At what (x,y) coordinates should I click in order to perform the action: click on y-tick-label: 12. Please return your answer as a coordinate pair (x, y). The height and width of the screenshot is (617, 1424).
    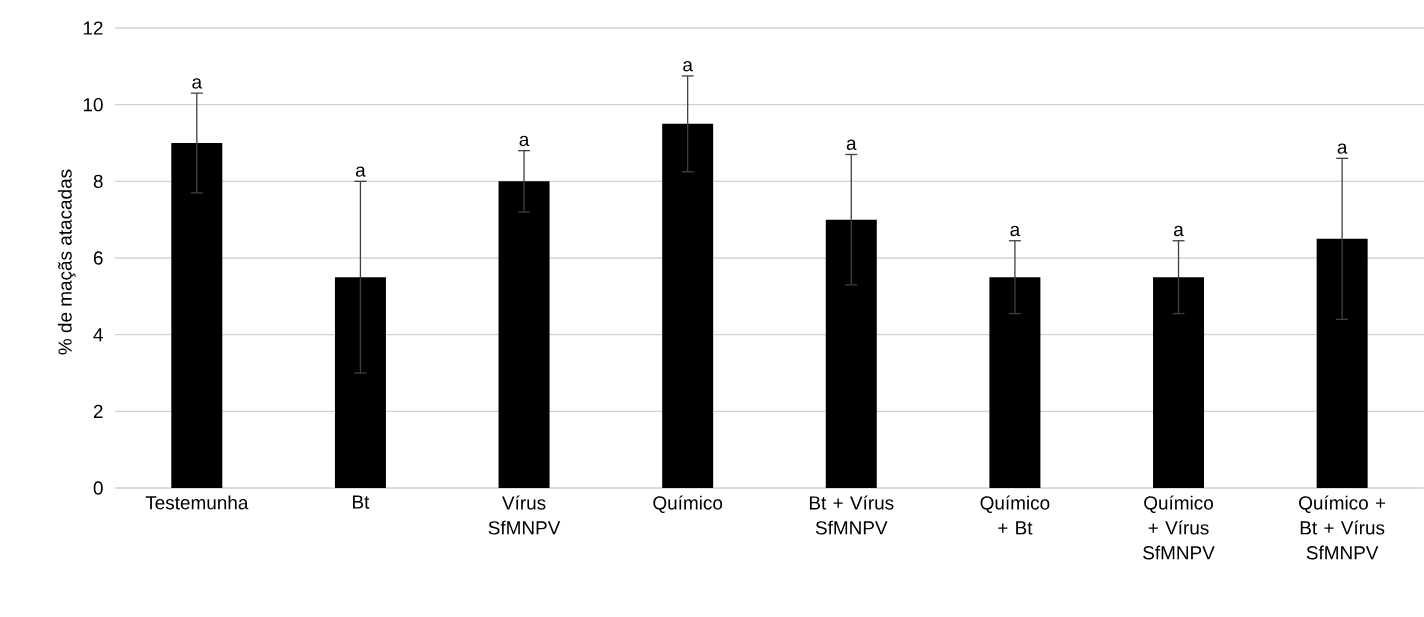
    Looking at the image, I should click on (93, 28).